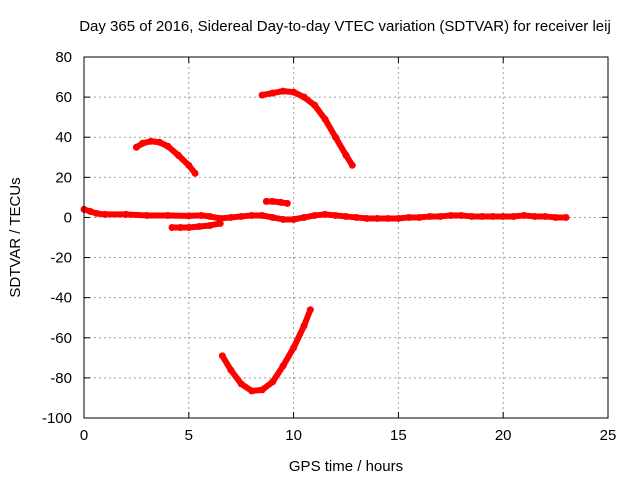 The image size is (640, 480). Describe the element at coordinates (293, 435) in the screenshot. I see `x-tick-label: 10` at that location.